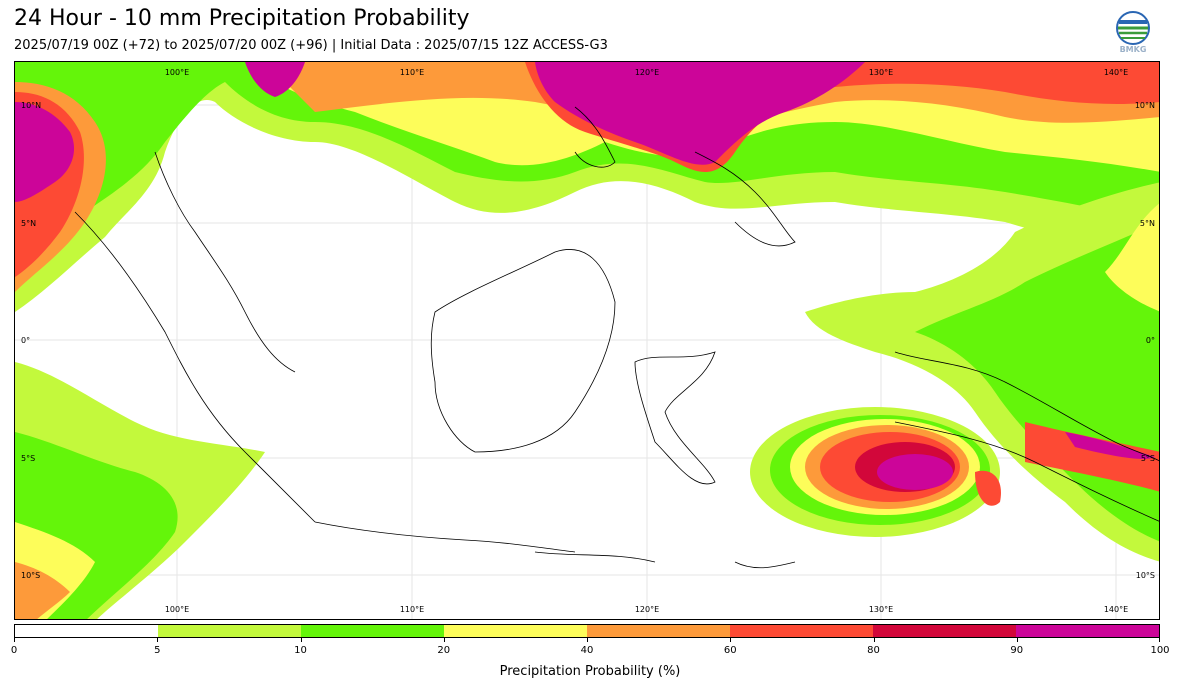 This screenshot has width=1180, height=690. What do you see at coordinates (590, 671) in the screenshot?
I see `colorbar-label: Precipitation Probability (%)` at bounding box center [590, 671].